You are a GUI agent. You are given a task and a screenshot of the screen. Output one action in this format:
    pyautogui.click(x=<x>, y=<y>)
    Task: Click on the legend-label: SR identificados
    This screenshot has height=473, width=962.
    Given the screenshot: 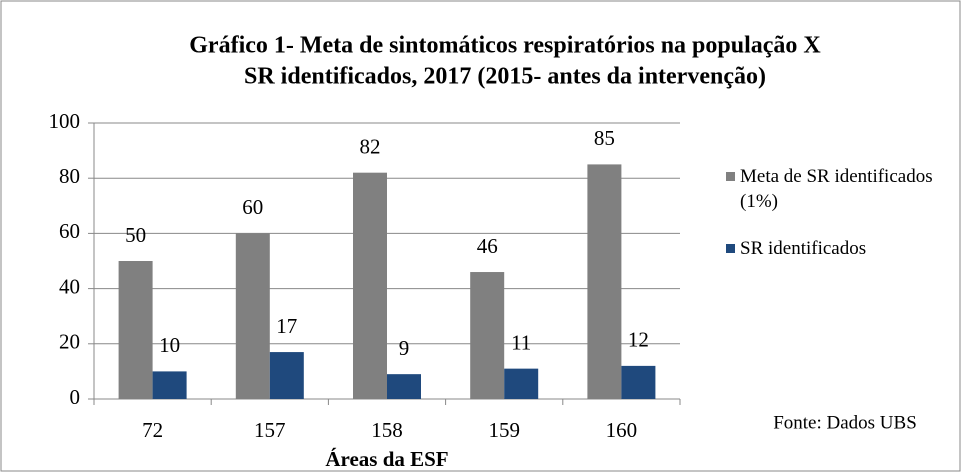 What is the action you would take?
    pyautogui.click(x=803, y=248)
    